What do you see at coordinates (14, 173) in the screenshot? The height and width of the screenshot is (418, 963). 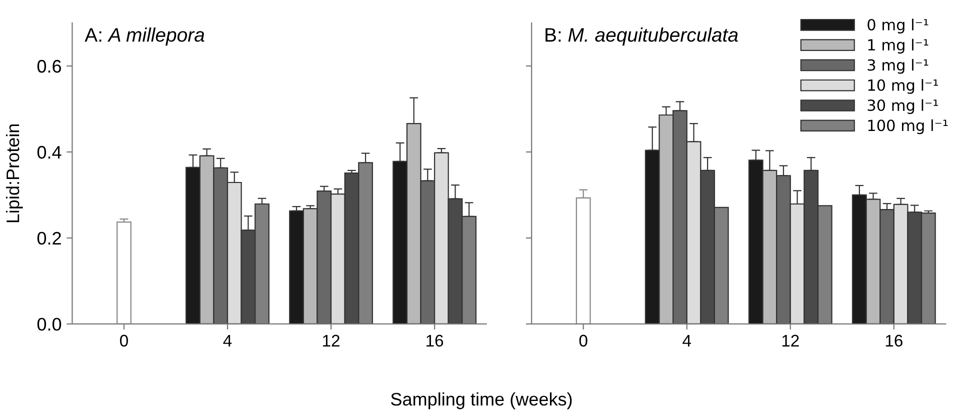 I see `y-axis-title: Lipid:Protein` at bounding box center [14, 173].